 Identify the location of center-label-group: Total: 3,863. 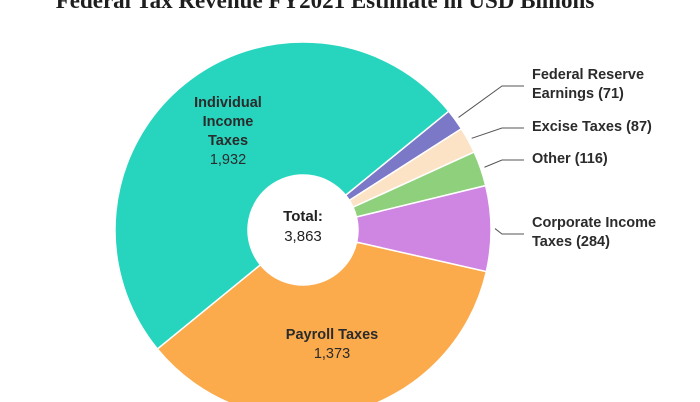
(303, 227).